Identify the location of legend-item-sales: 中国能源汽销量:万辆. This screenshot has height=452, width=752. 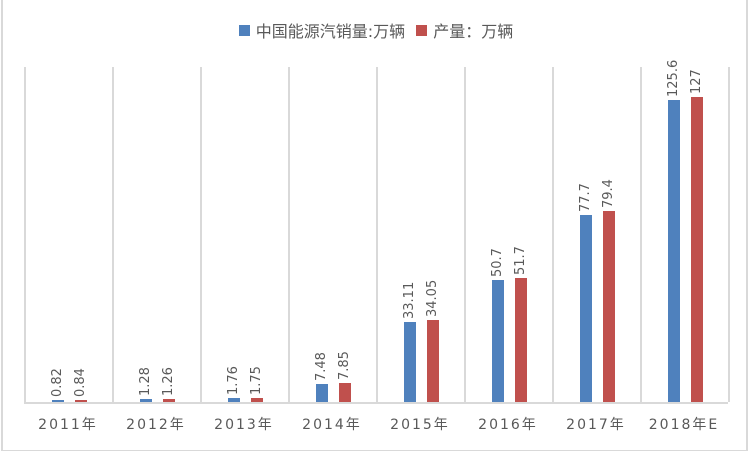
(322, 30).